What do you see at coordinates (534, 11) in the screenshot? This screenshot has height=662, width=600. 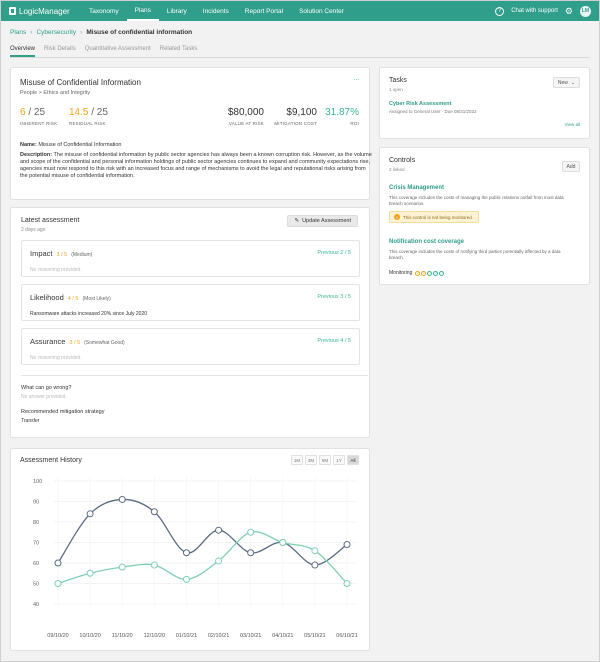 I see `chat-support-link: Chat with support` at bounding box center [534, 11].